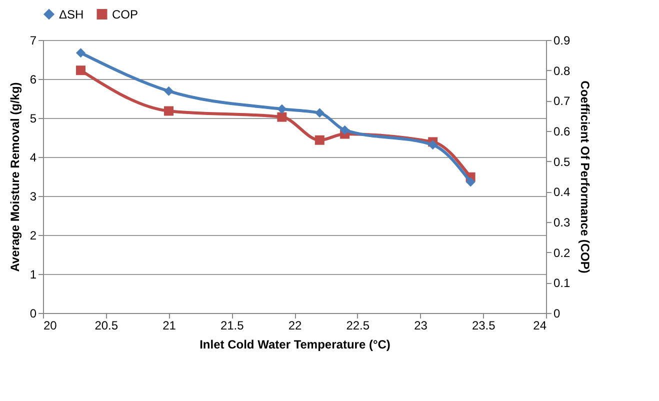  I want to click on y2-tick-label: 0.2, so click(562, 253).